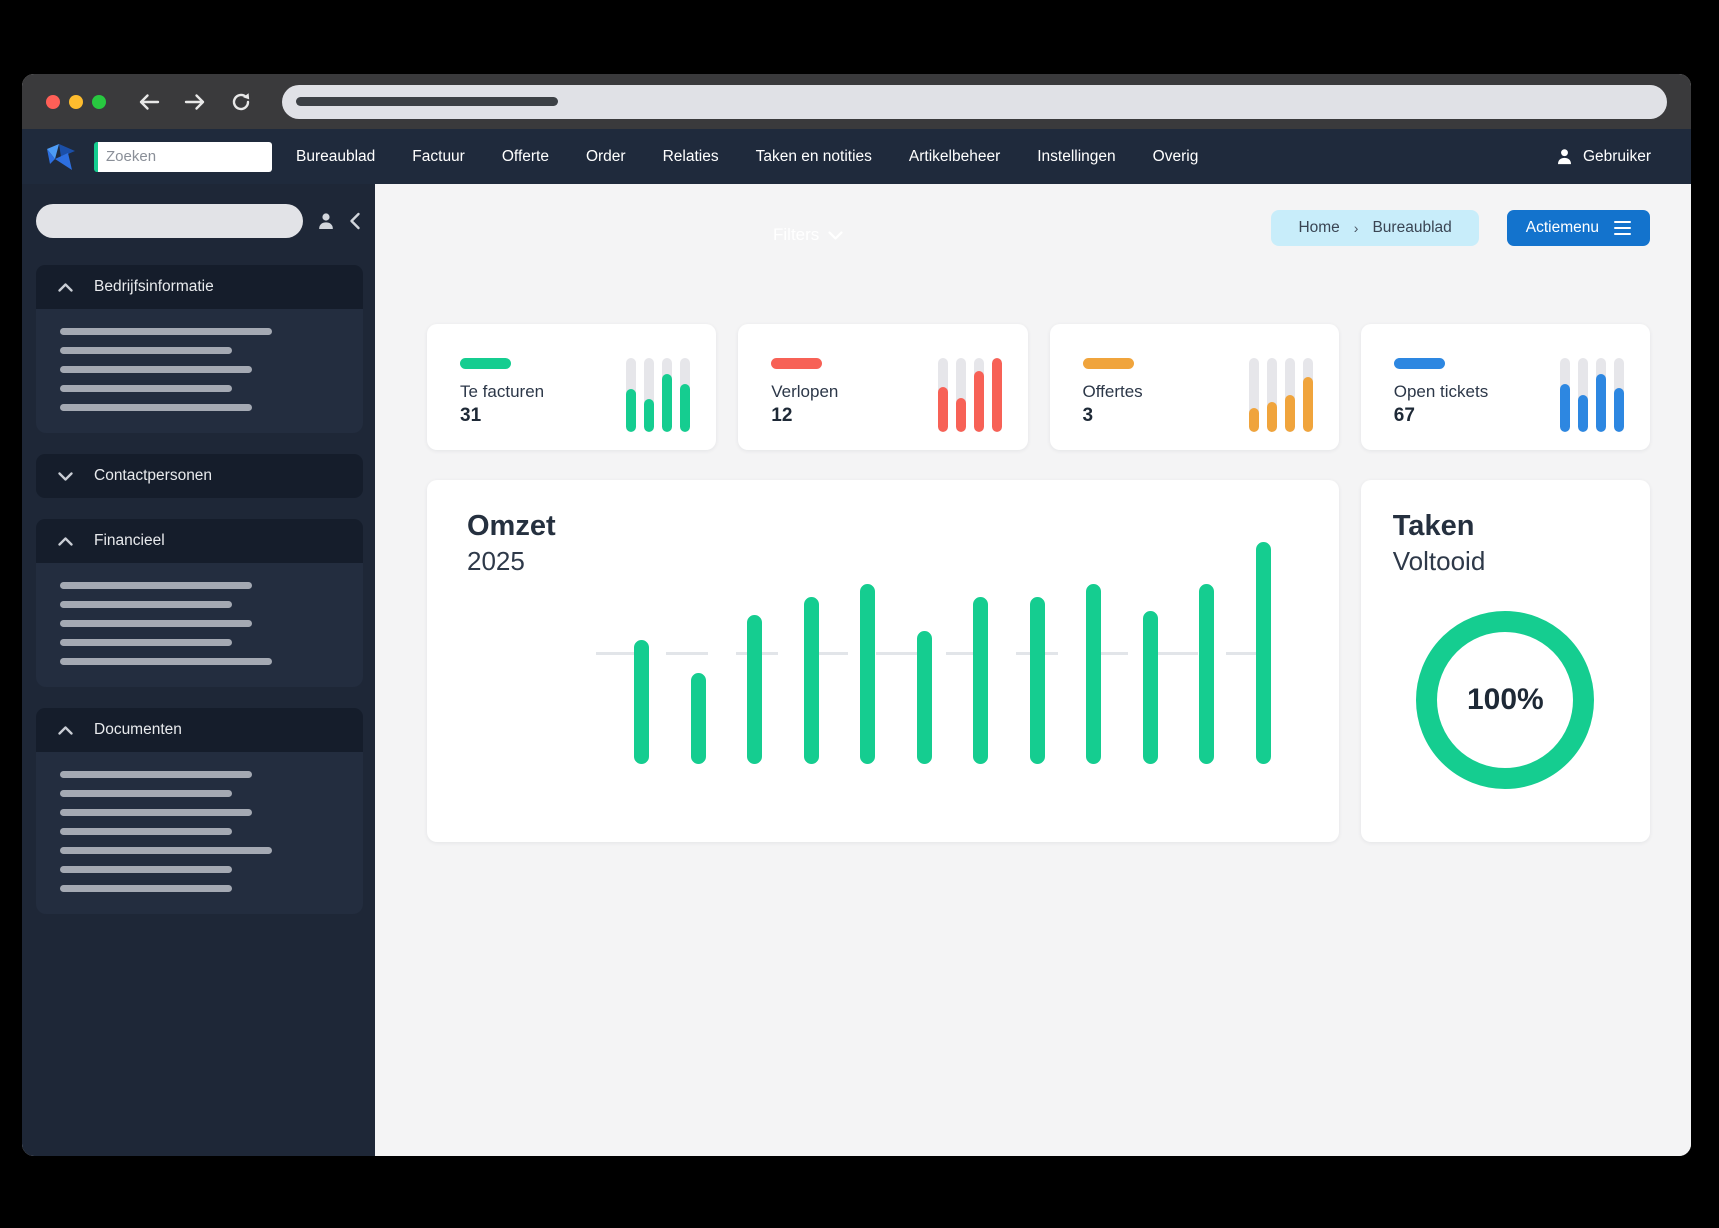 Image resolution: width=1719 pixels, height=1228 pixels. Describe the element at coordinates (805, 391) in the screenshot. I see `stat-card-label: Verlopen` at that location.